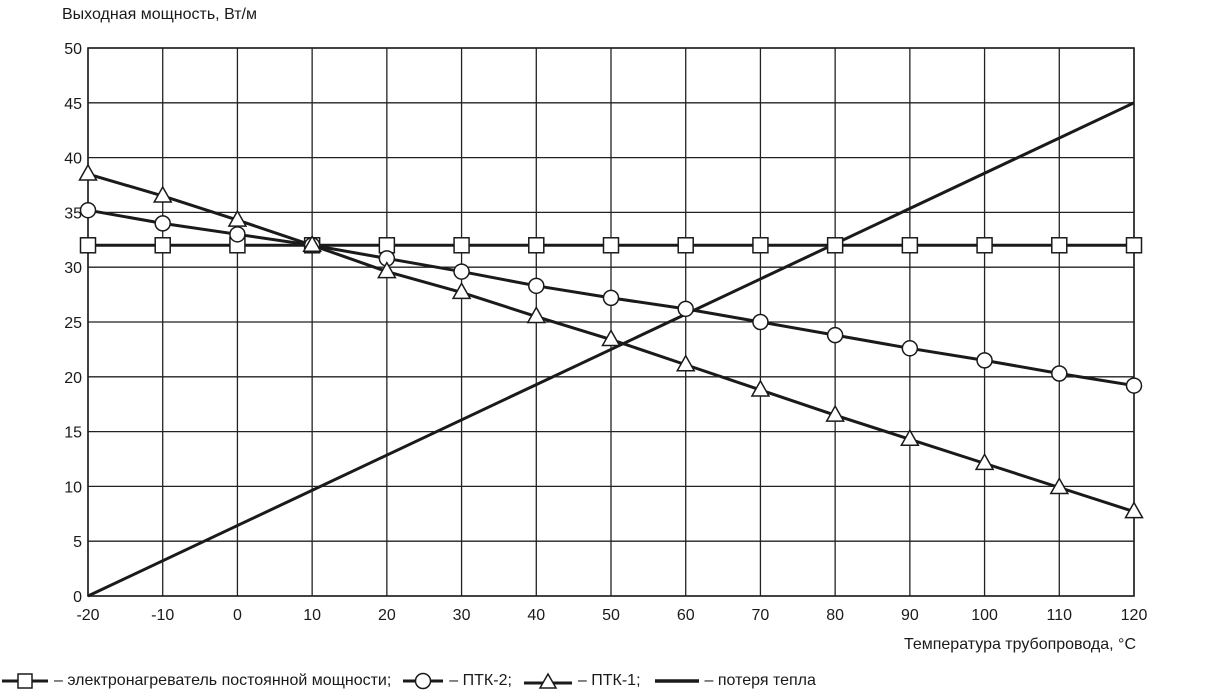  I want to click on x-tick-label-14: 120, so click(1134, 615).